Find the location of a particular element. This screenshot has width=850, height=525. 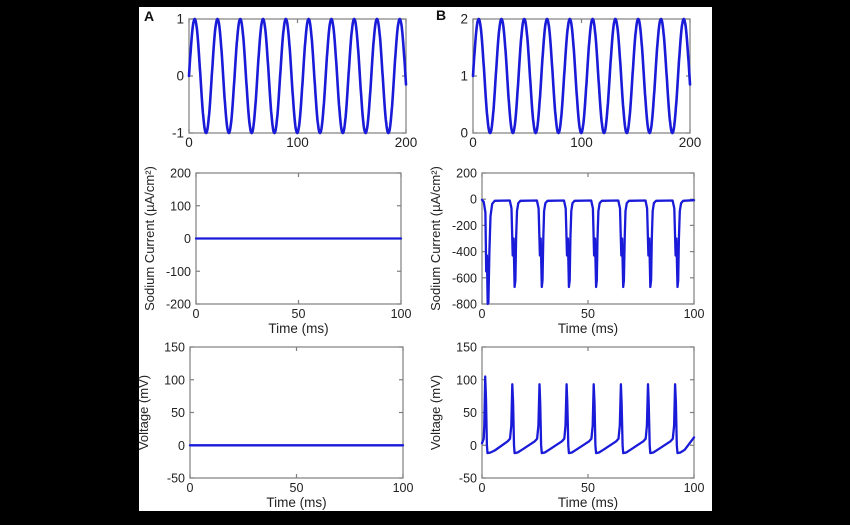

axes-box-a3 is located at coordinates (296, 412).